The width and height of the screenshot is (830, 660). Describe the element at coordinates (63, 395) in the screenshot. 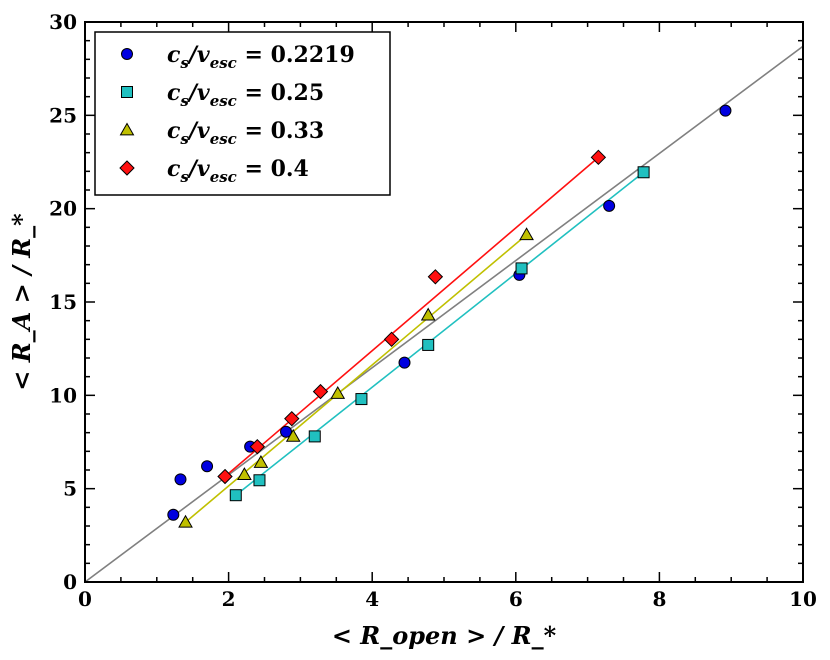

I see `y-tick-label: 10` at that location.